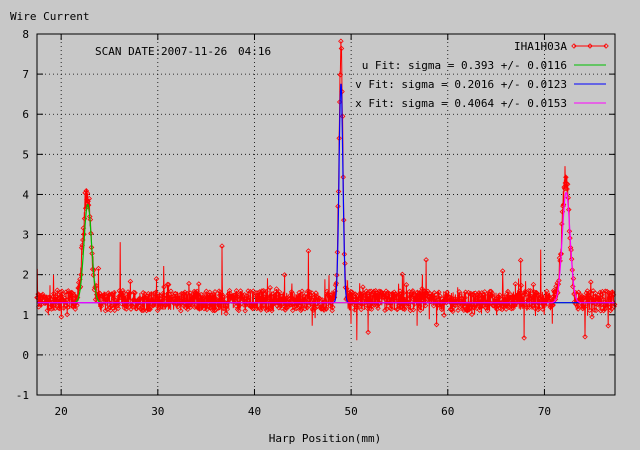 The width and height of the screenshot is (640, 450). What do you see at coordinates (461, 84) in the screenshot?
I see `legend-label: v Fit: sigma = 0.2016 +/- 0.0123` at bounding box center [461, 84].